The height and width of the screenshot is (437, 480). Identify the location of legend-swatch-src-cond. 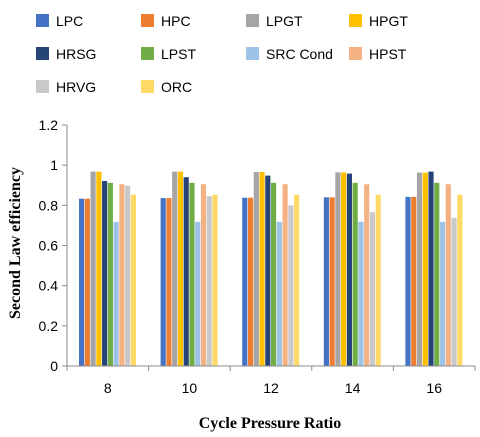
(252, 53).